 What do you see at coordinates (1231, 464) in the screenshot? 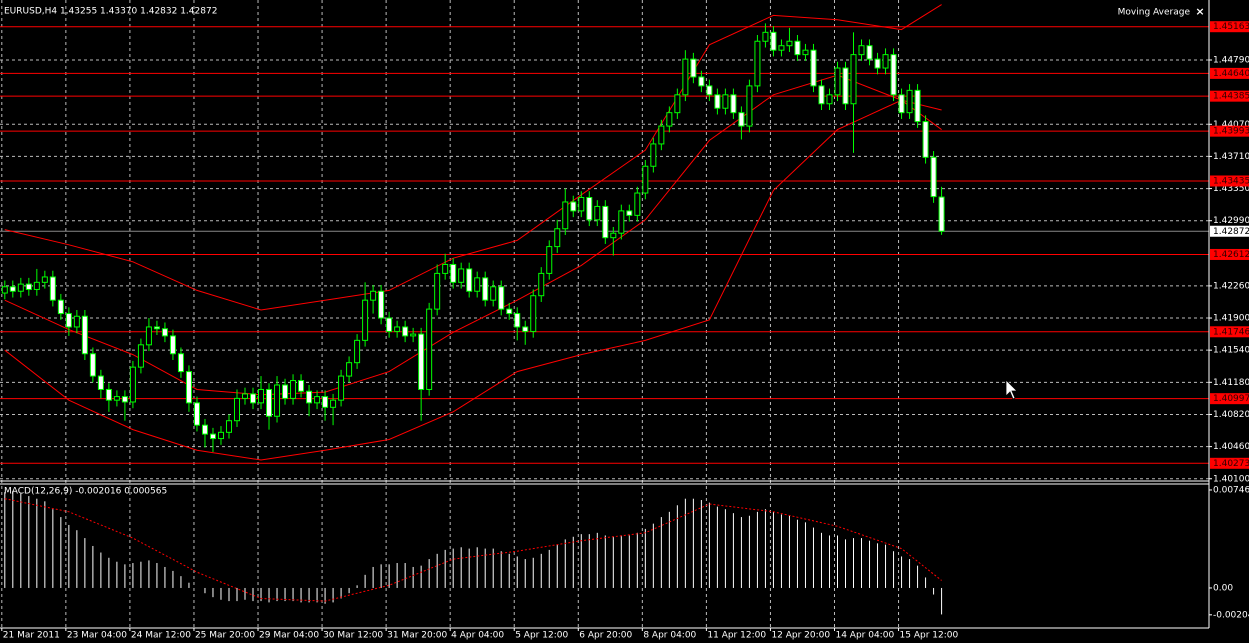
I see `level-label: 1.40273` at bounding box center [1231, 464].